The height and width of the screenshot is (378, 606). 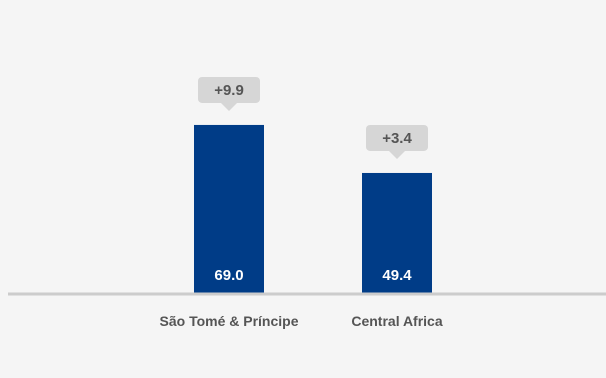 I want to click on change-callout-0: +9.9, so click(x=229, y=93).